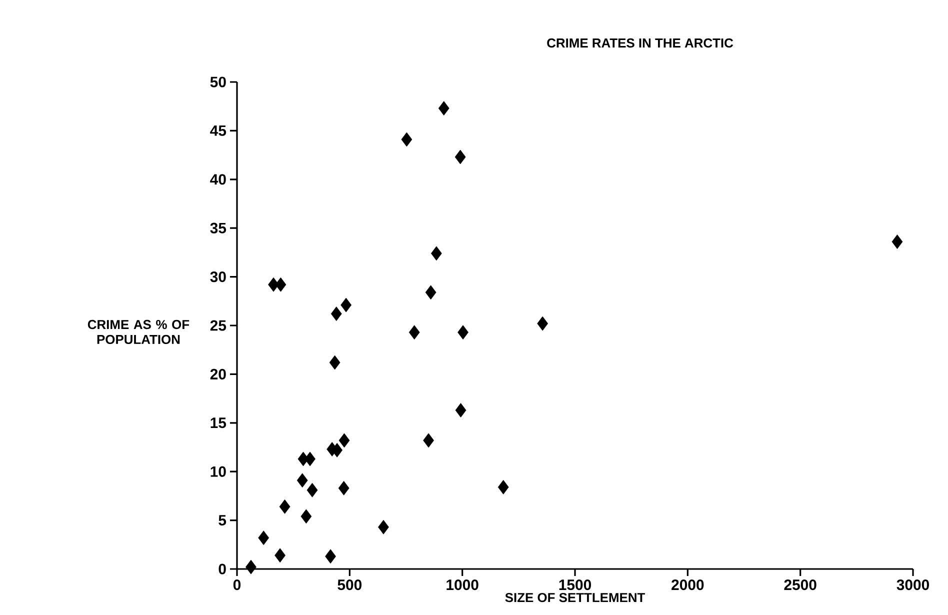 Image resolution: width=948 pixels, height=615 pixels. Describe the element at coordinates (462, 585) in the screenshot. I see `x-tick-label: 1000` at that location.